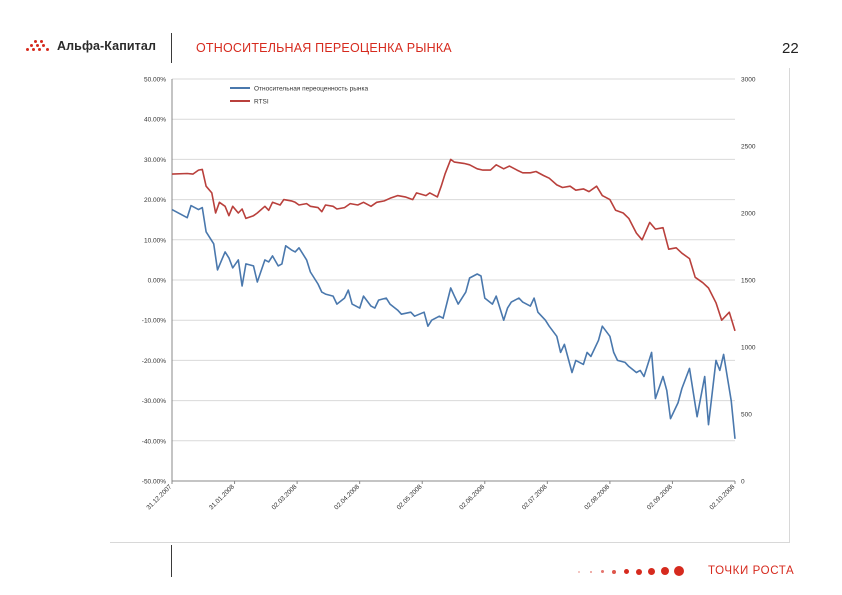 The image size is (842, 595). Describe the element at coordinates (155, 120) in the screenshot. I see `y-left-tick-label: 40.00%` at that location.